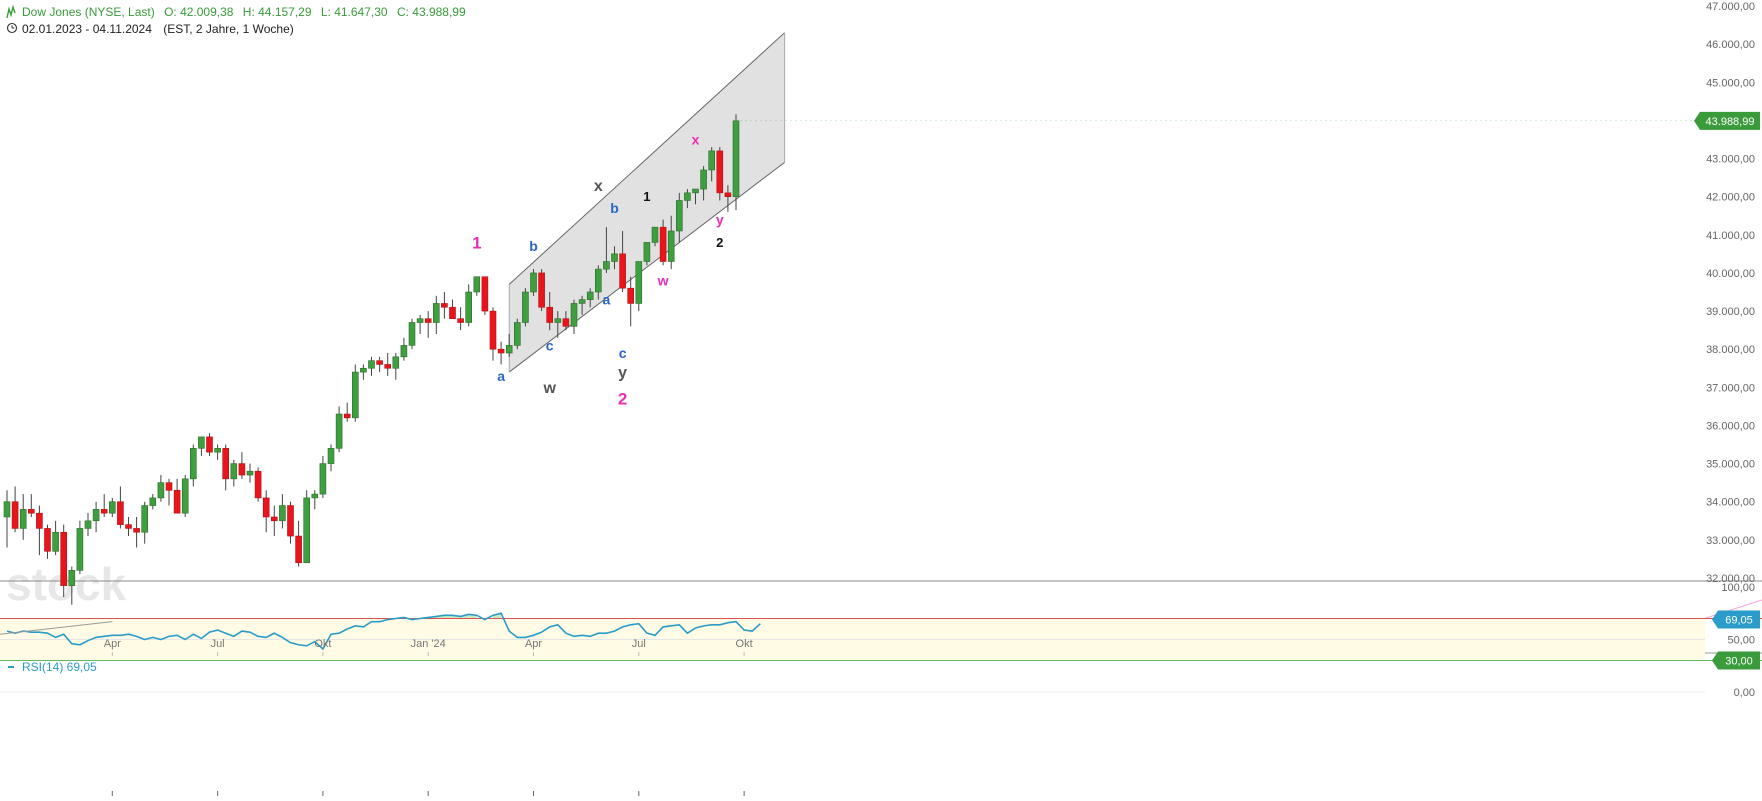  Describe the element at coordinates (322, 644) in the screenshot. I see `time-axis-label: Okt` at that location.